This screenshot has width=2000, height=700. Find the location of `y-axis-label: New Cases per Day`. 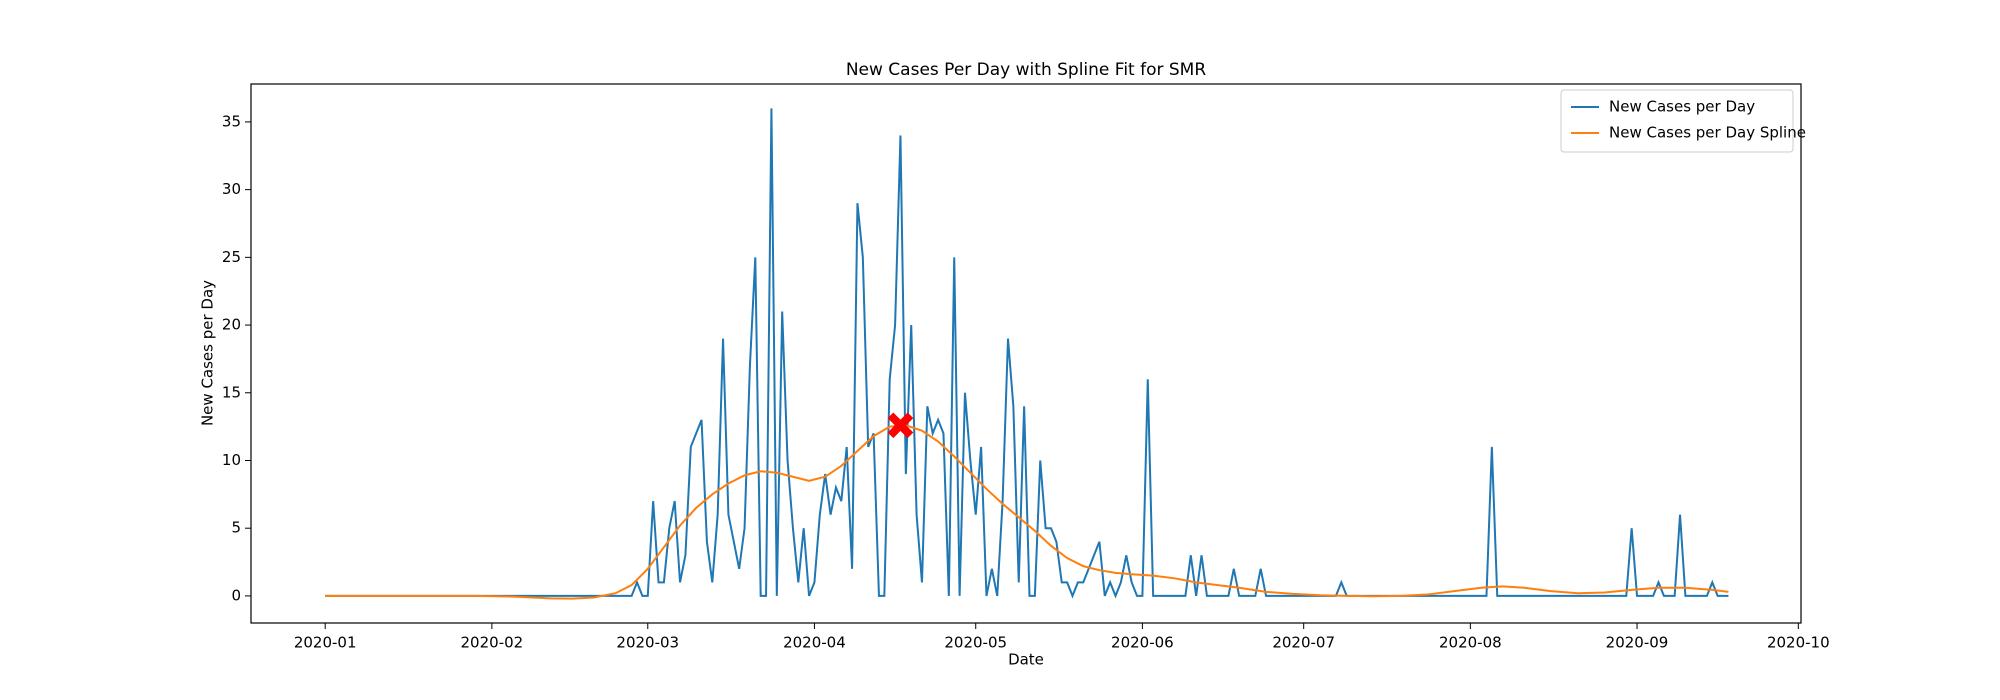

y-axis-label: New Cases per Day is located at coordinates (208, 353).